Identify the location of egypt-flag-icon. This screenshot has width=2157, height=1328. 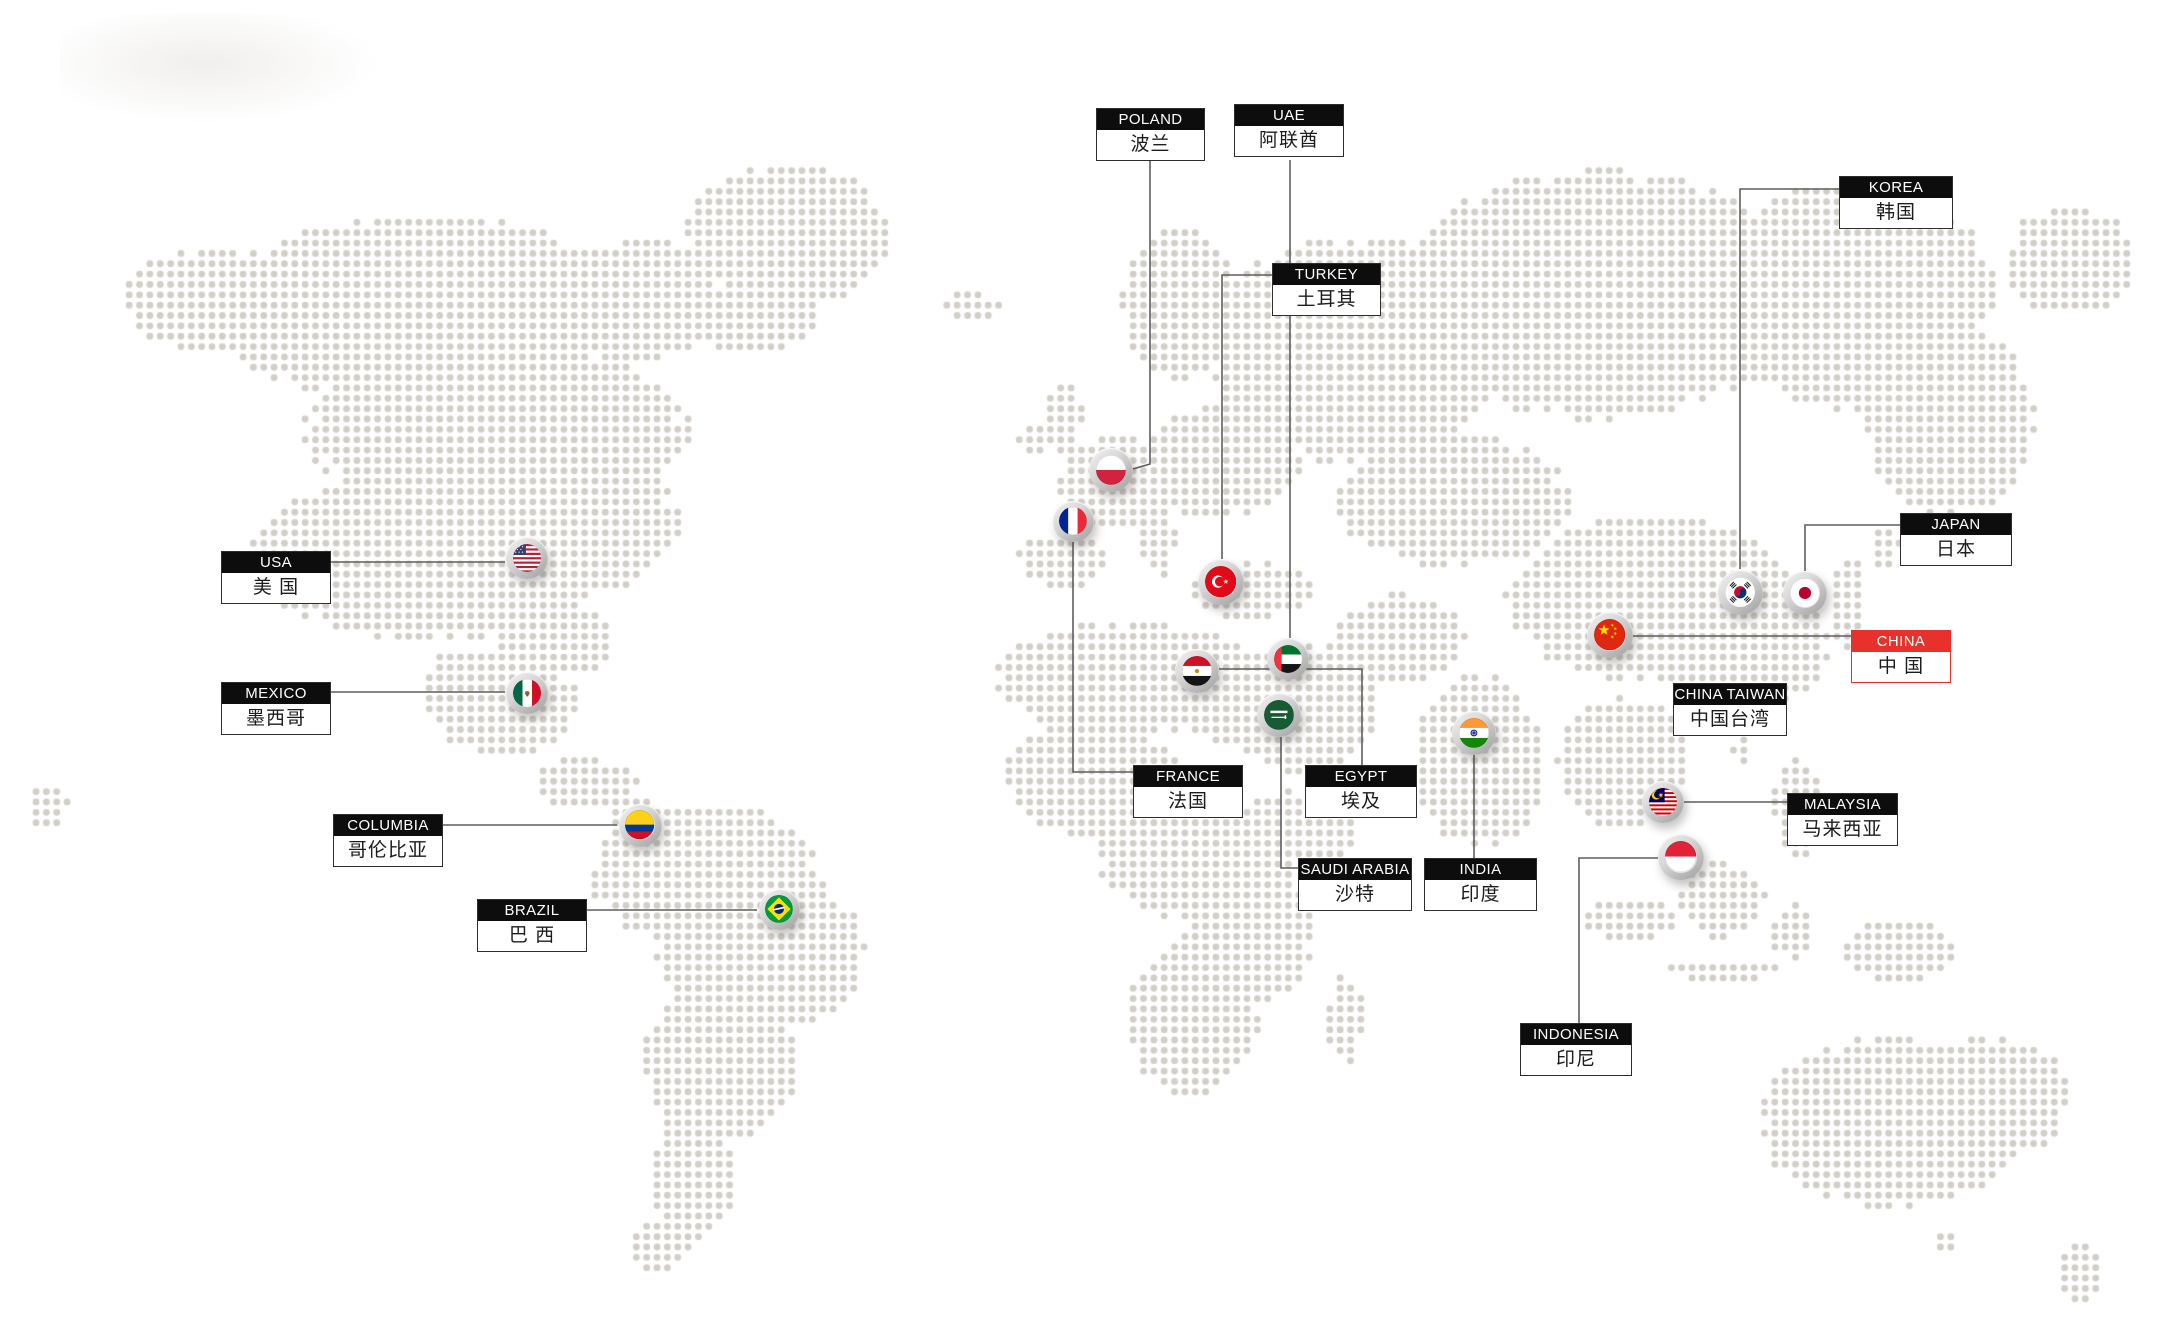
(1197, 671).